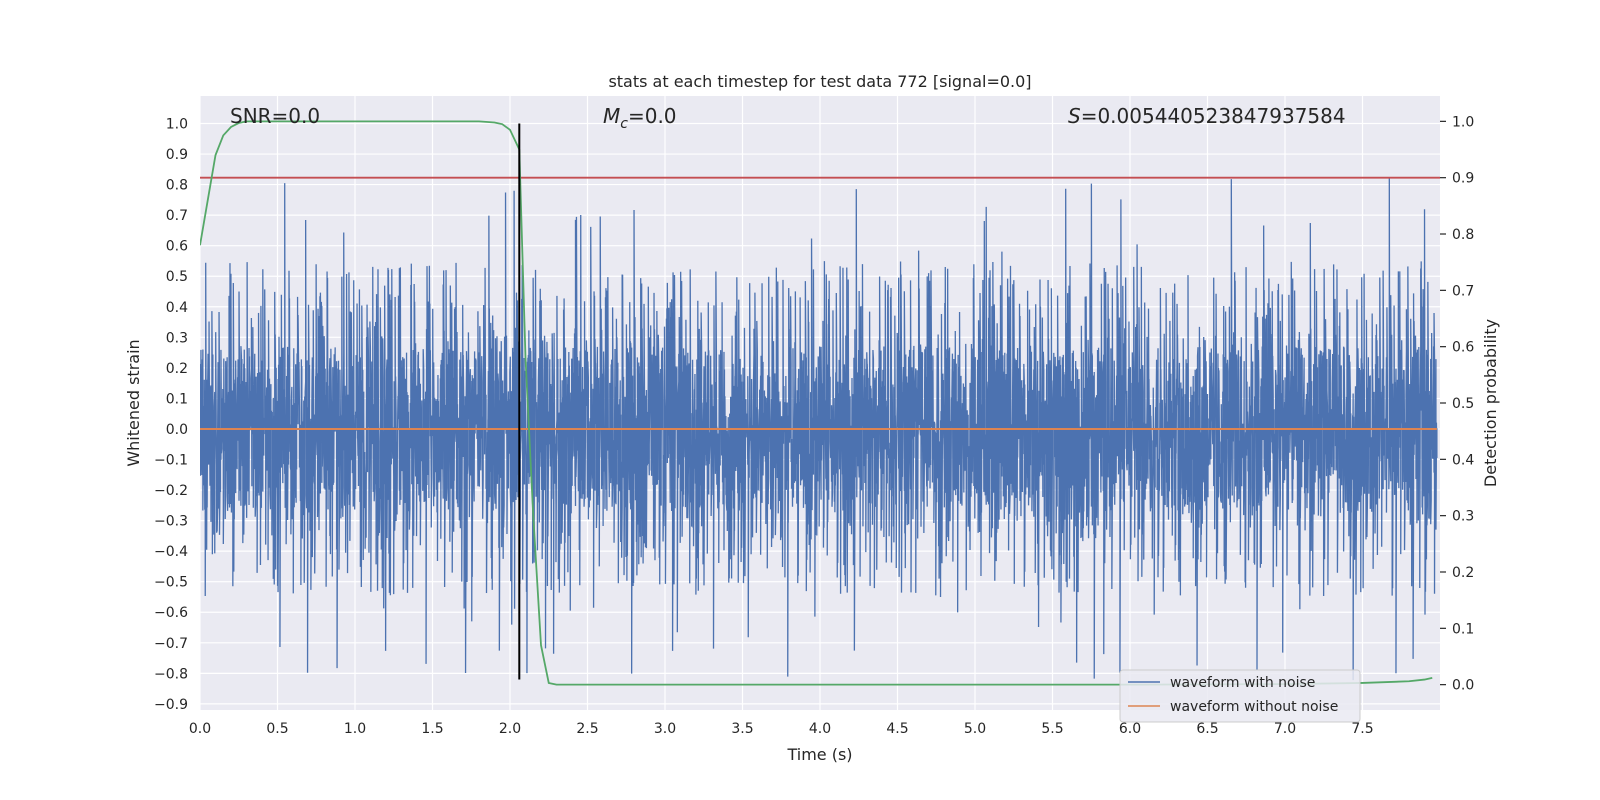 This screenshot has height=800, width=1600. Describe the element at coordinates (171, 583) in the screenshot. I see `y-tick-label: −0.5` at that location.